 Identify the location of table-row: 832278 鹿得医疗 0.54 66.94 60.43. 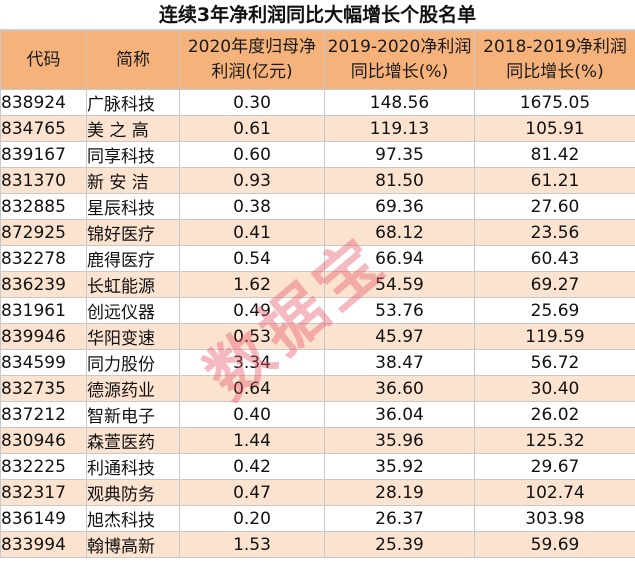
(317, 258).